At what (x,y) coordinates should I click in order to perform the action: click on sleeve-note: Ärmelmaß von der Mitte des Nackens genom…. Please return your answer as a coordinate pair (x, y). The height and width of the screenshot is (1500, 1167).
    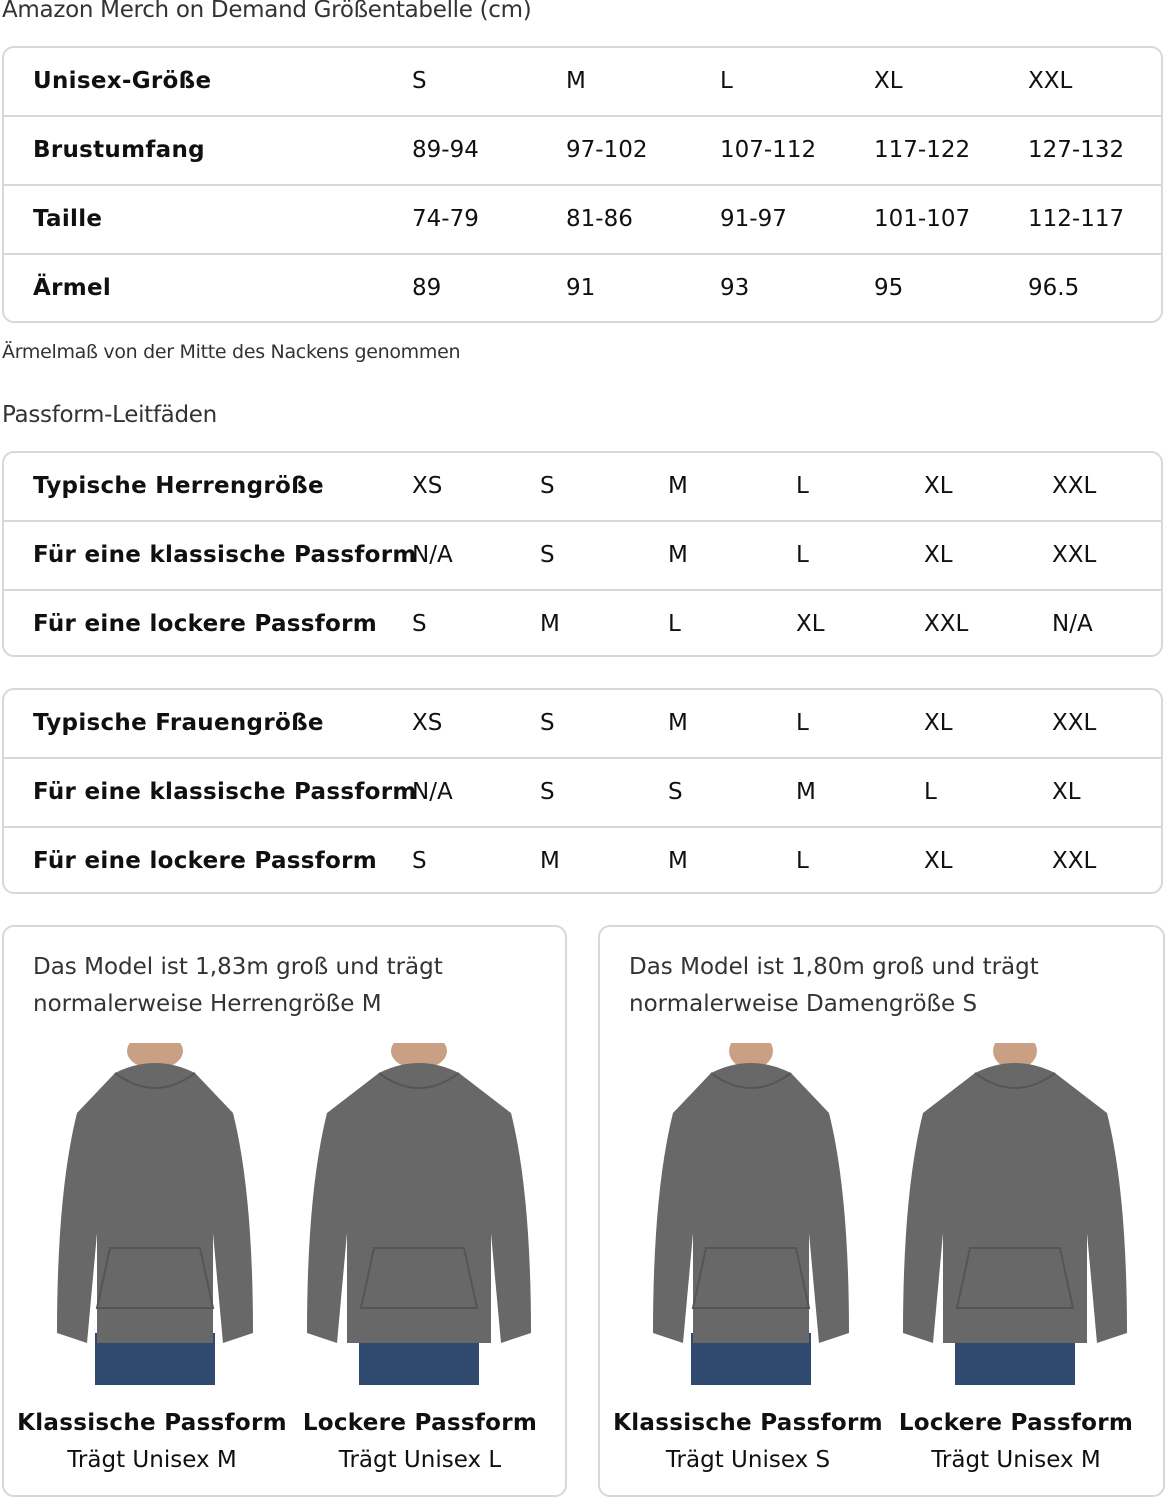
    Looking at the image, I should click on (231, 352).